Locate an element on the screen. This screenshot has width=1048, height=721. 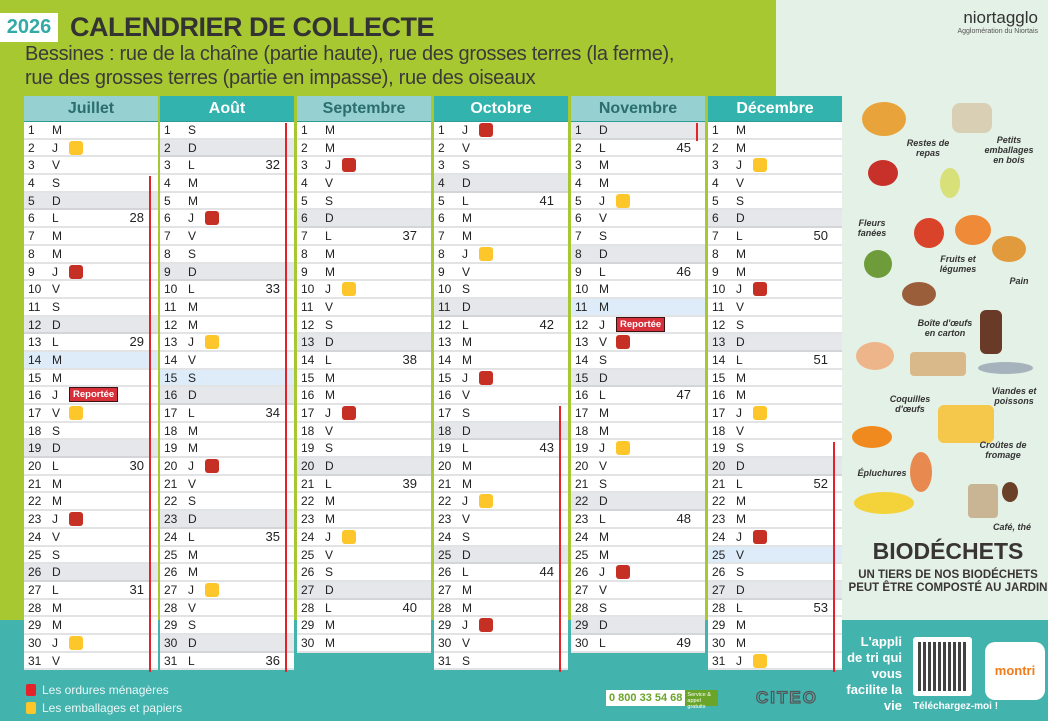
day-row: 29 M is located at coordinates (364, 626).